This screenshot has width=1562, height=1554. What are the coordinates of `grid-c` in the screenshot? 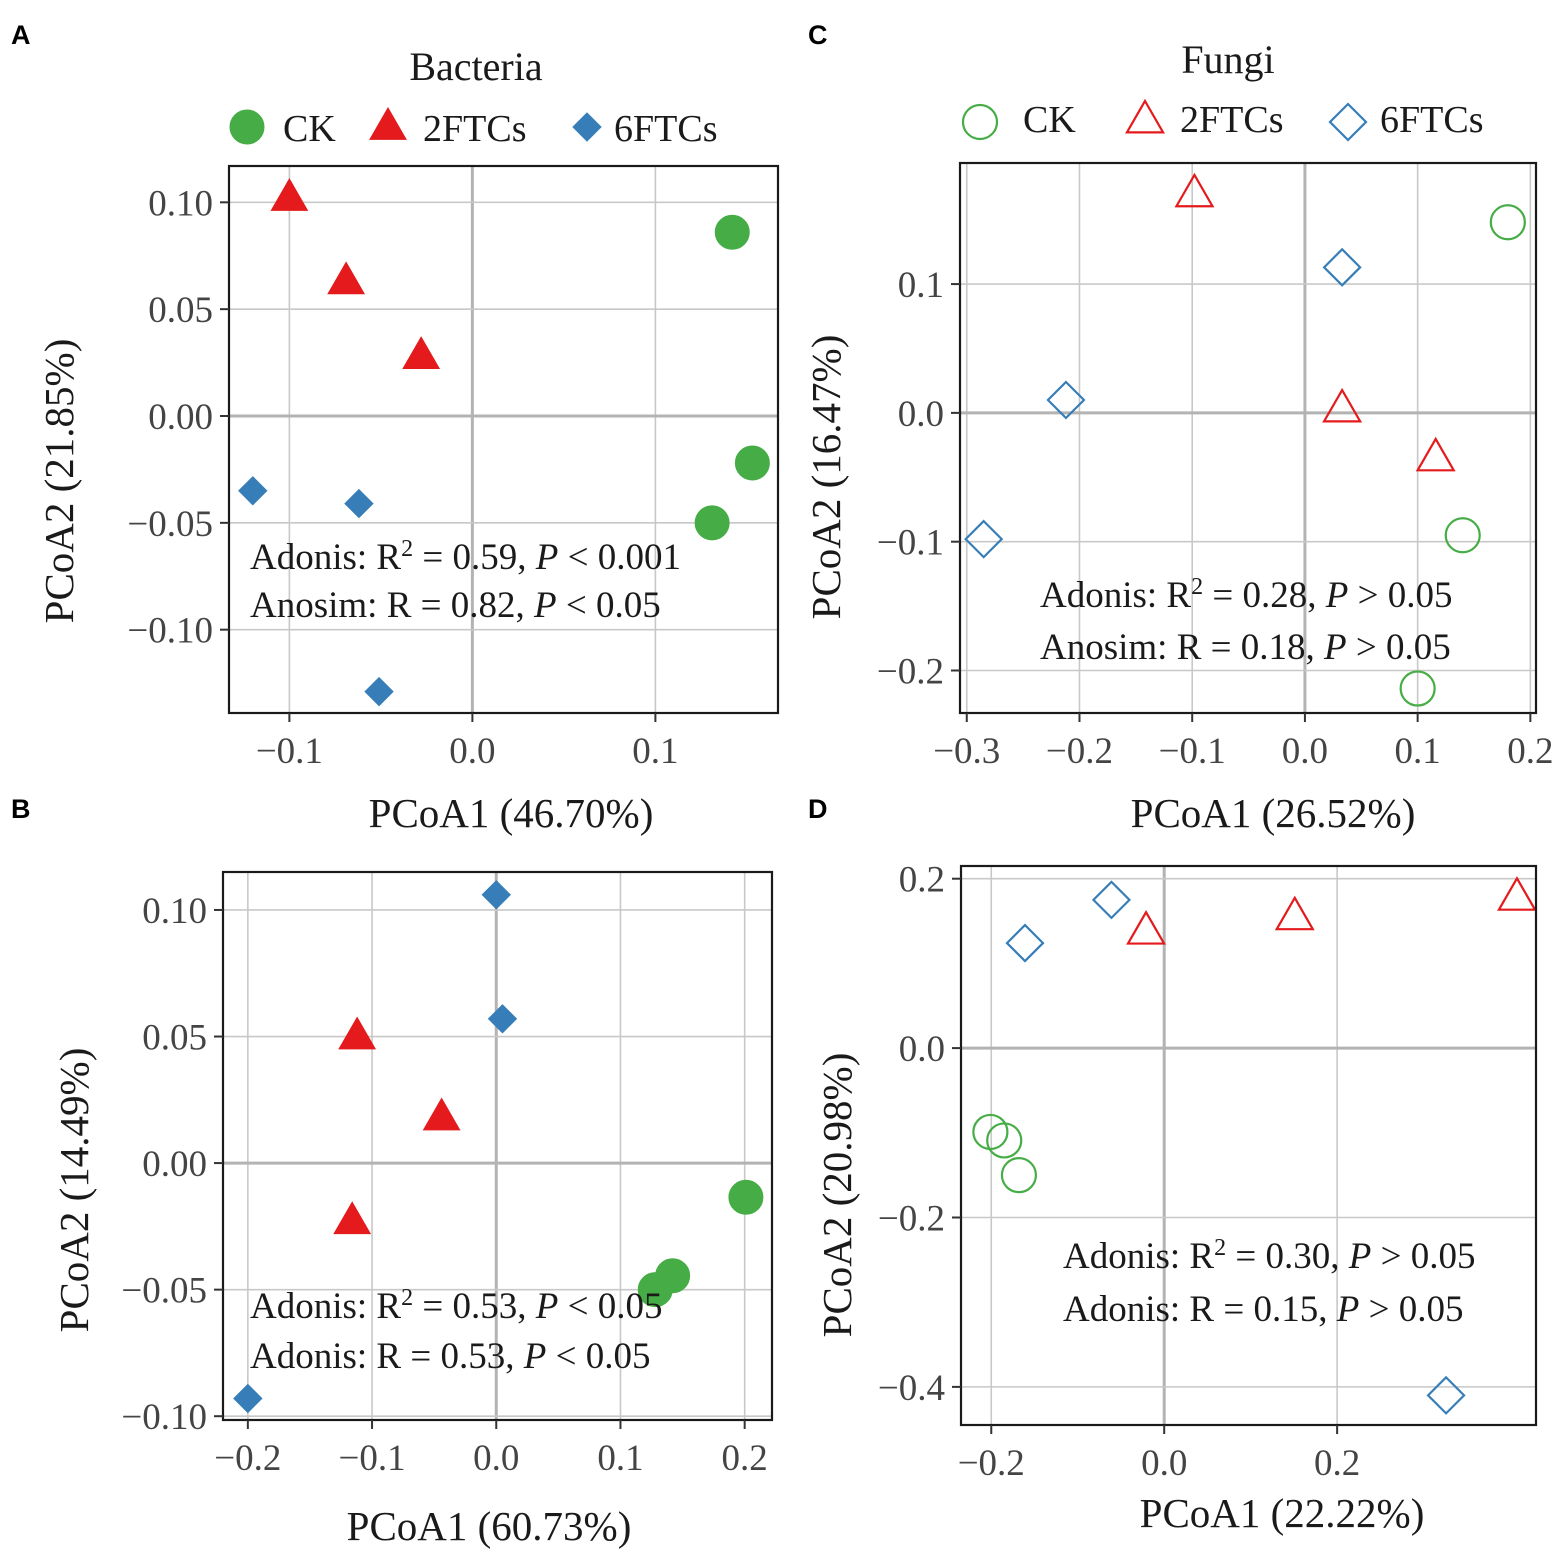 It's located at (1248, 438).